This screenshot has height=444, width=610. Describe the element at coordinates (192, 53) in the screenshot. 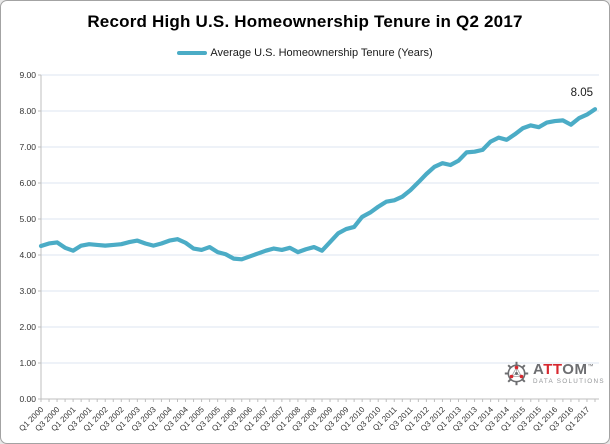

I see `legend-line-swatch-icon` at that location.